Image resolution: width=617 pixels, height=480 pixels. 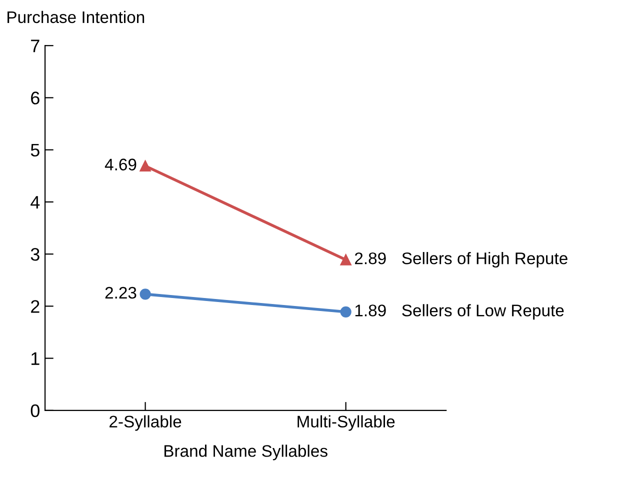 What do you see at coordinates (485, 260) in the screenshot?
I see `text: Sellers of High Repute` at bounding box center [485, 260].